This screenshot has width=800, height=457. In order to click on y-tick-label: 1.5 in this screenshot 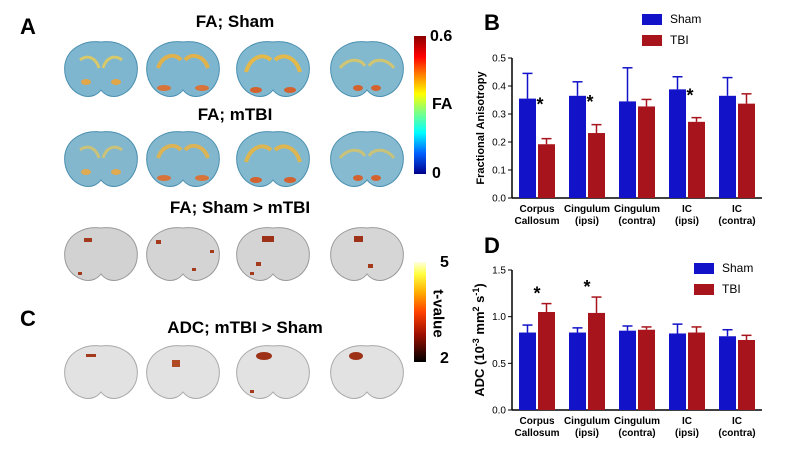, I will do `click(499, 271)`.